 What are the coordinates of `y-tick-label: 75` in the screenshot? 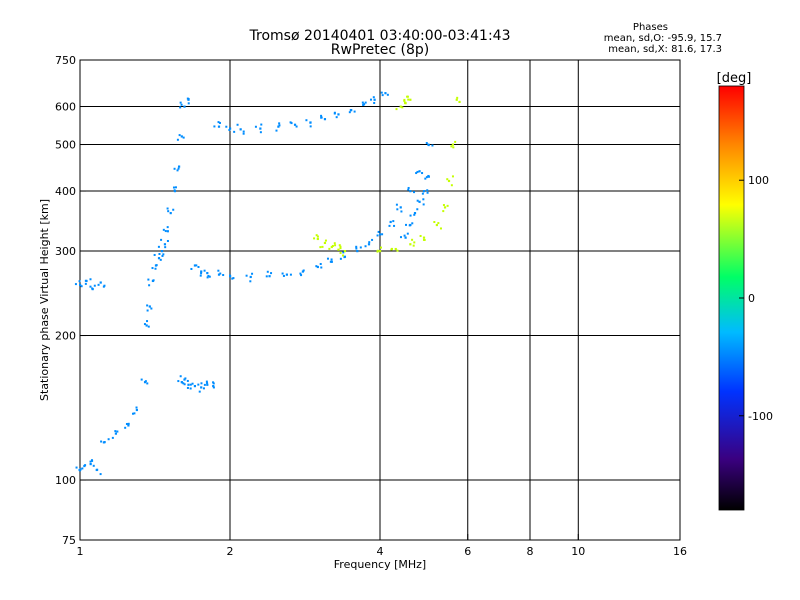 It's located at (69, 540).